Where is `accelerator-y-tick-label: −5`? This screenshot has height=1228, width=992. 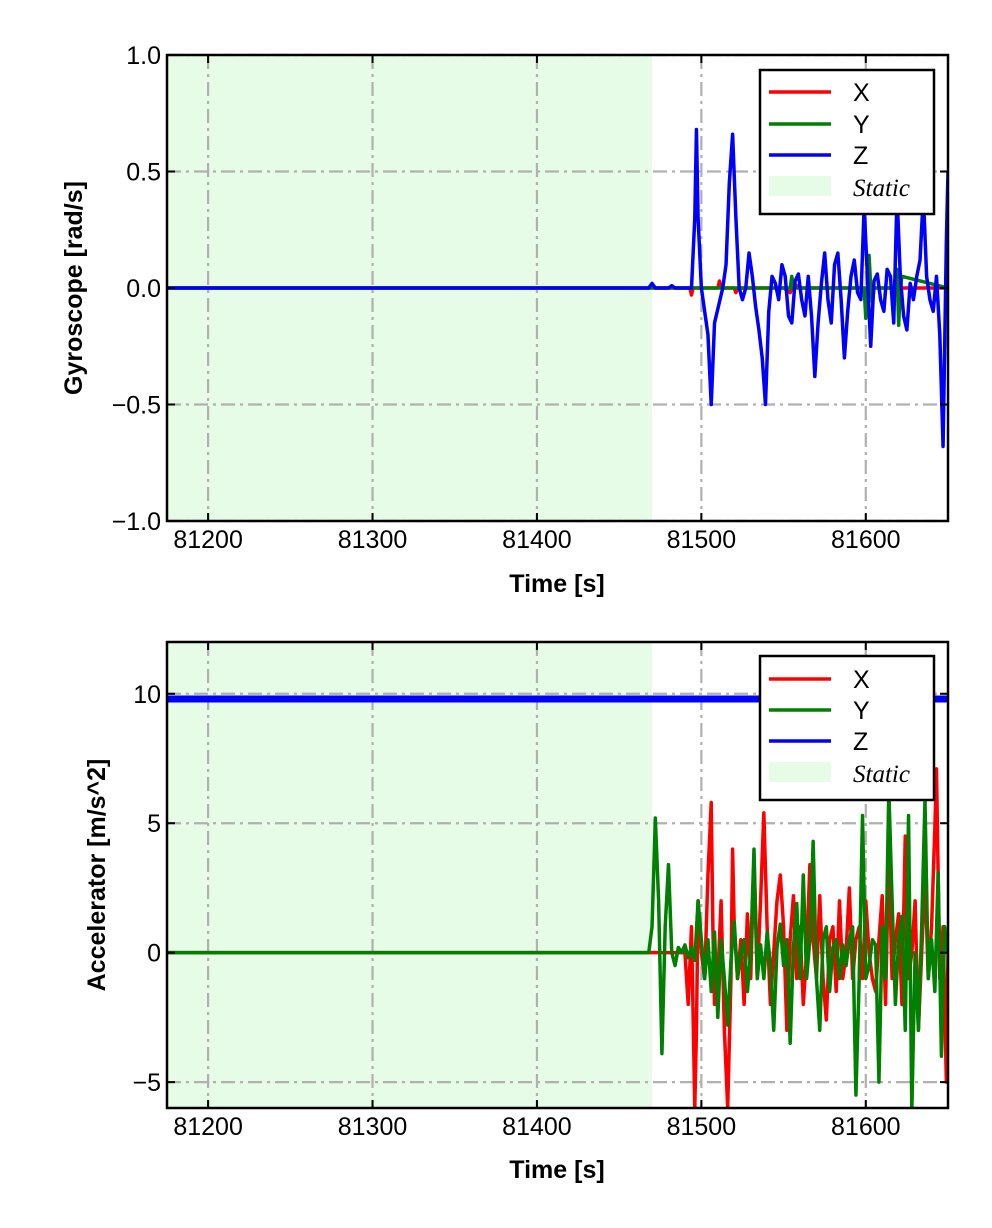 accelerator-y-tick-label: −5 is located at coordinates (146, 1083).